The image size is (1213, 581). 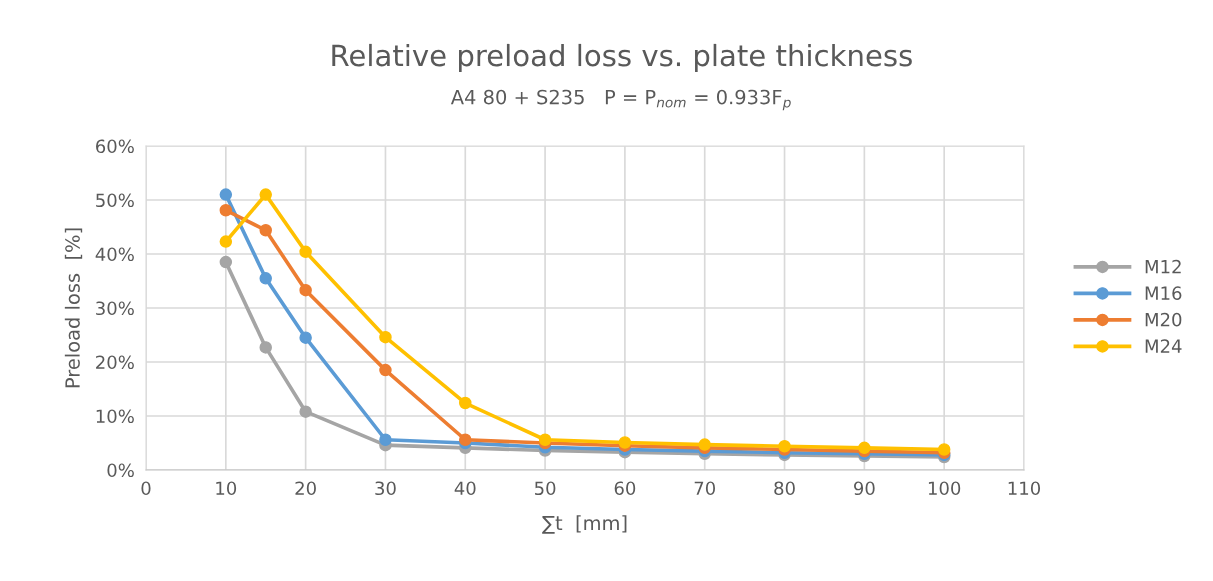 What do you see at coordinates (620, 100) in the screenshot?
I see `chart-subtitle: A4 80 + S235 P = P$_{nom}$ = 0.933F$_{p}$` at bounding box center [620, 100].